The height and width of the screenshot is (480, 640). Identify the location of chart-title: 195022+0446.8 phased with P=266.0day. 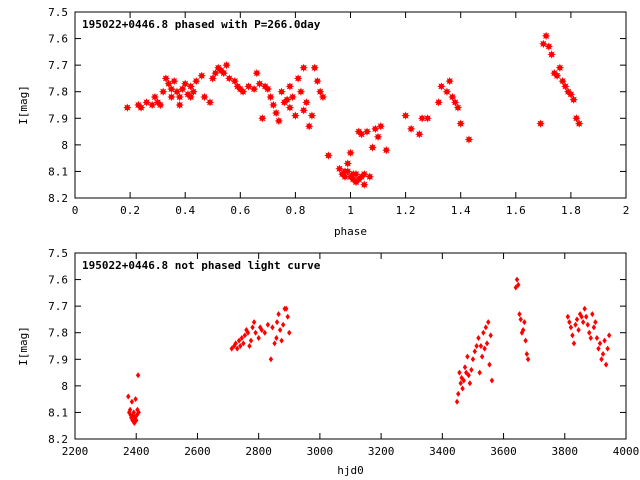
(201, 24).